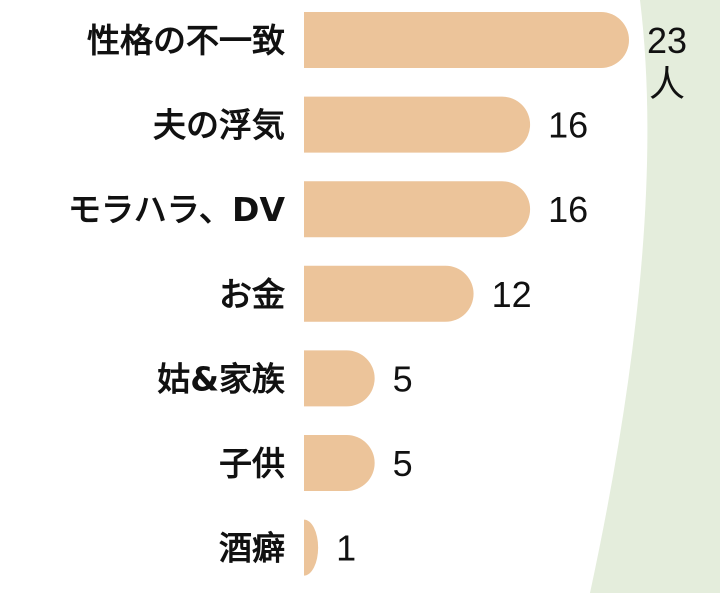 This screenshot has width=720, height=593. Describe the element at coordinates (186, 40) in the screenshot. I see `category-label: 性格の不一致` at that location.